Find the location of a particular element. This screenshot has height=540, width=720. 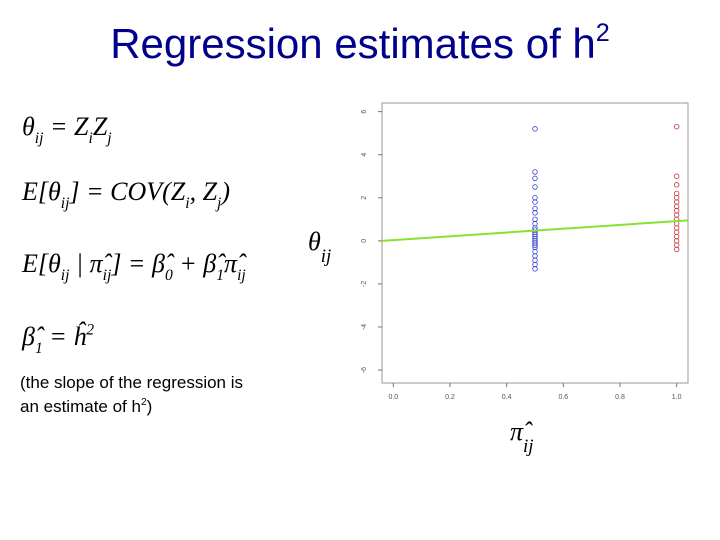

note-line-part: (the slope of the regression is is located at coordinates (131, 382).